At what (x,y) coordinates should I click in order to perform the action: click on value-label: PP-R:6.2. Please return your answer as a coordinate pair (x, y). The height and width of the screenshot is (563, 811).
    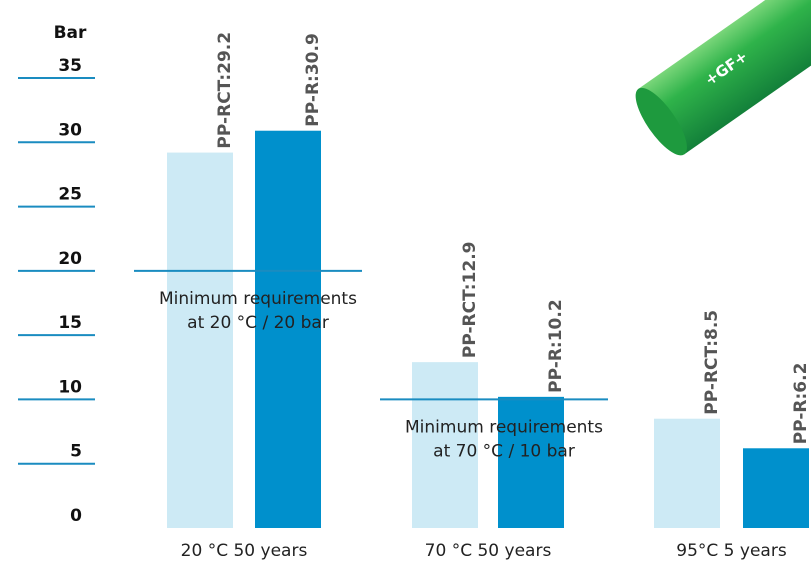
    Looking at the image, I should click on (801, 404).